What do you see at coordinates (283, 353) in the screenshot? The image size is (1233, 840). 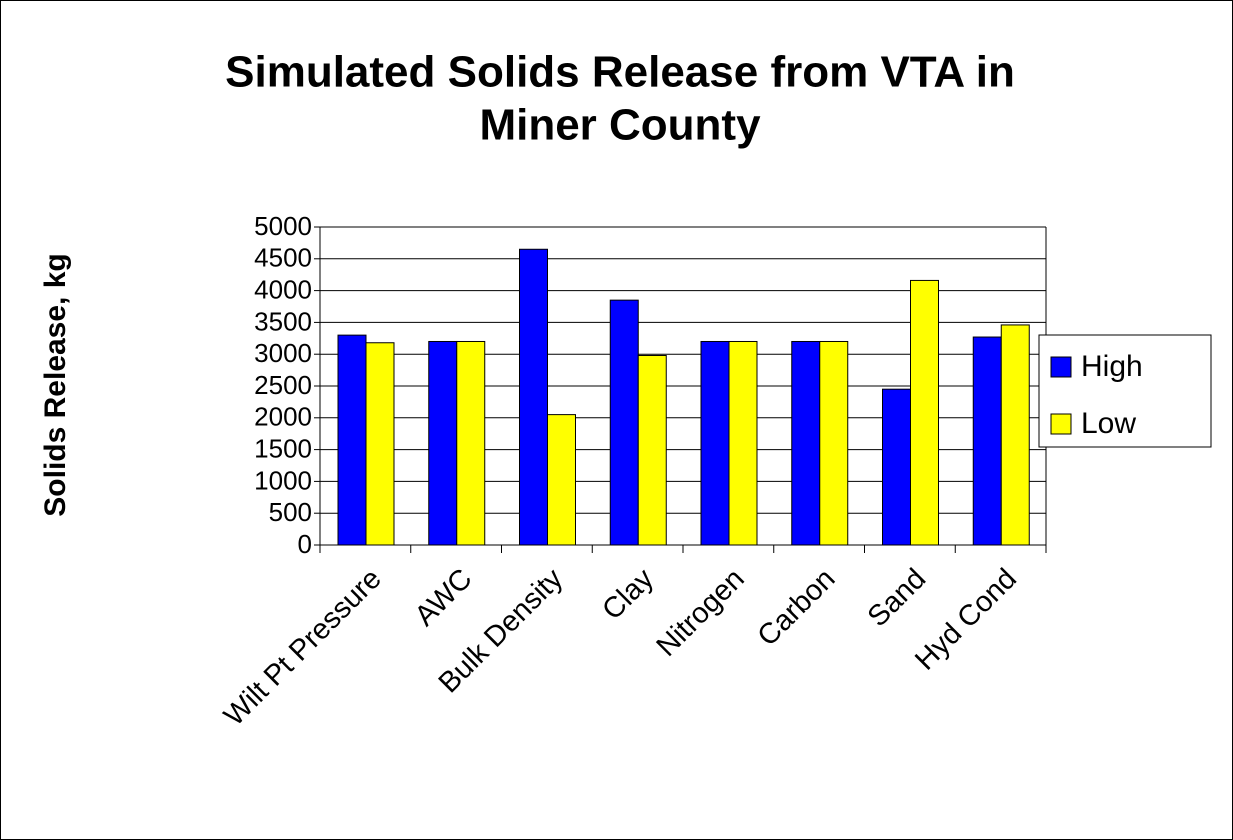 I see `y-tick-label: 3000` at bounding box center [283, 353].